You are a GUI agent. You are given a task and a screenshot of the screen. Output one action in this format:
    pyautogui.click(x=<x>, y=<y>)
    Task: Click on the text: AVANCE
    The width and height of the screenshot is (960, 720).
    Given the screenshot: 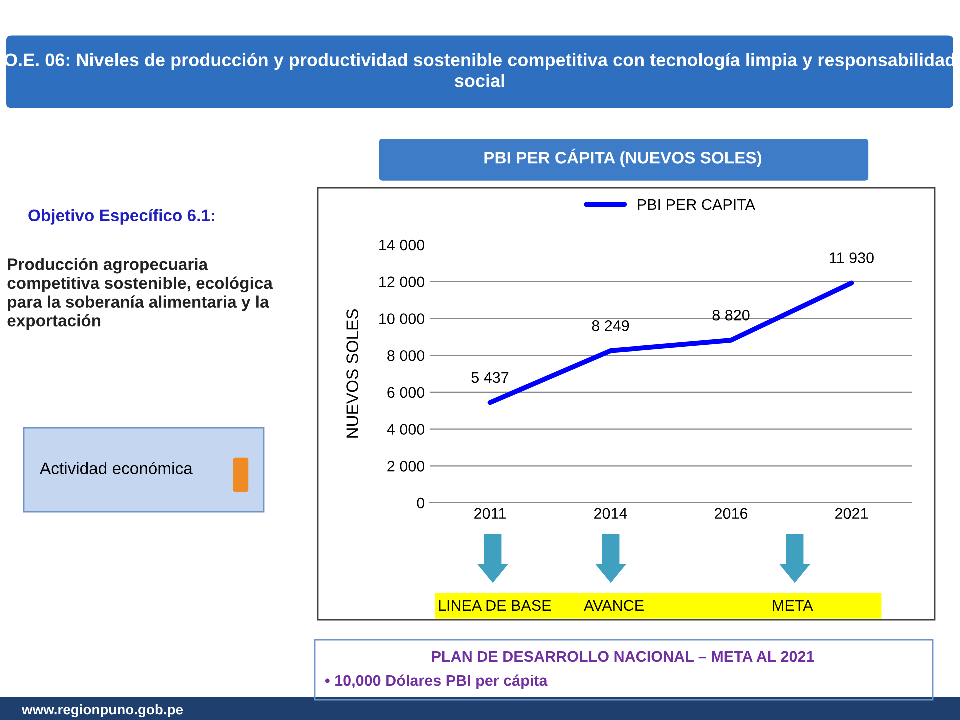 What is the action you would take?
    pyautogui.click(x=614, y=606)
    